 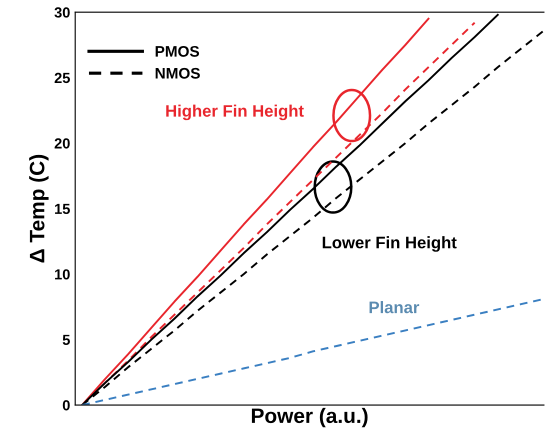 I want to click on y-tick-label: 15, so click(x=62, y=209).